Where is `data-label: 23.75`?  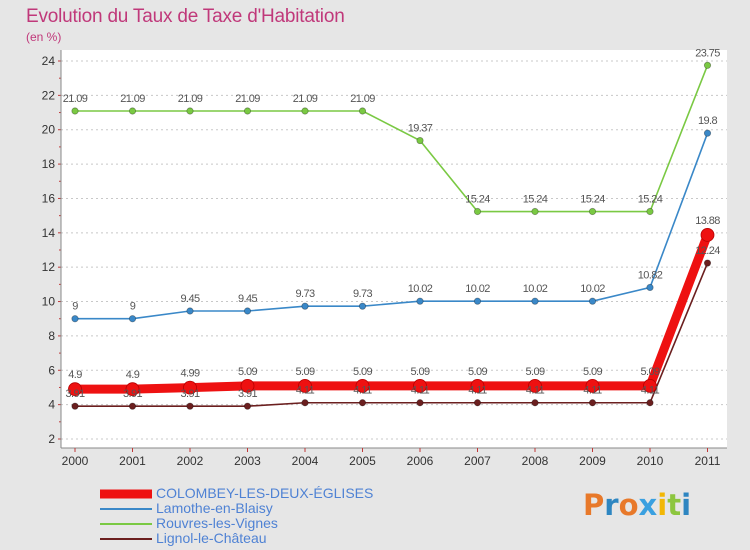 data-label: 23.75 is located at coordinates (707, 53).